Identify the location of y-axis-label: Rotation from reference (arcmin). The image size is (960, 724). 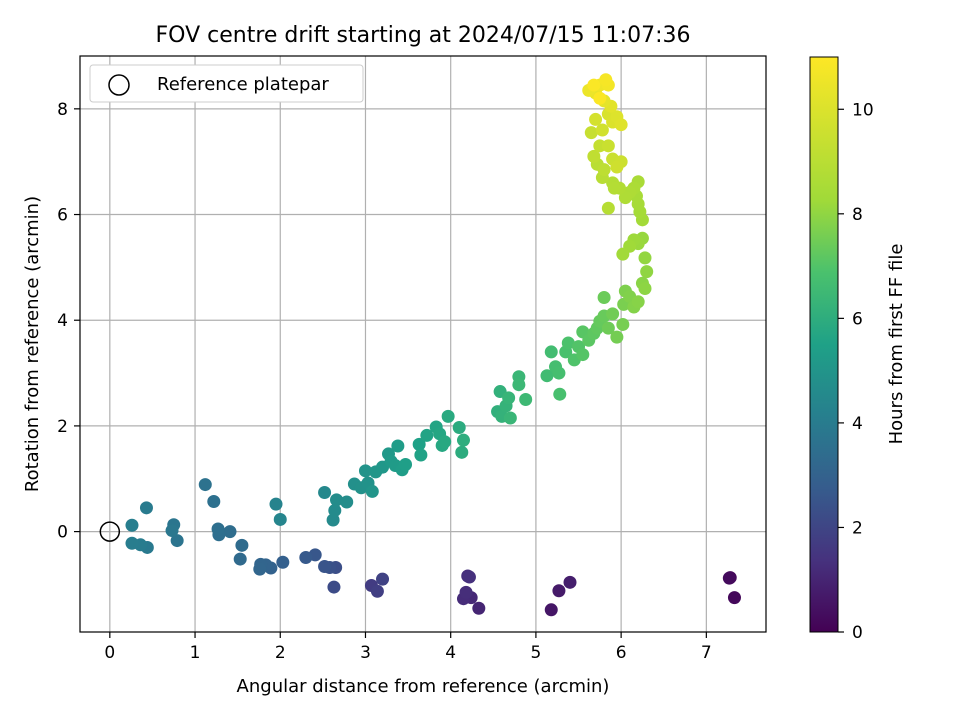
(32, 344).